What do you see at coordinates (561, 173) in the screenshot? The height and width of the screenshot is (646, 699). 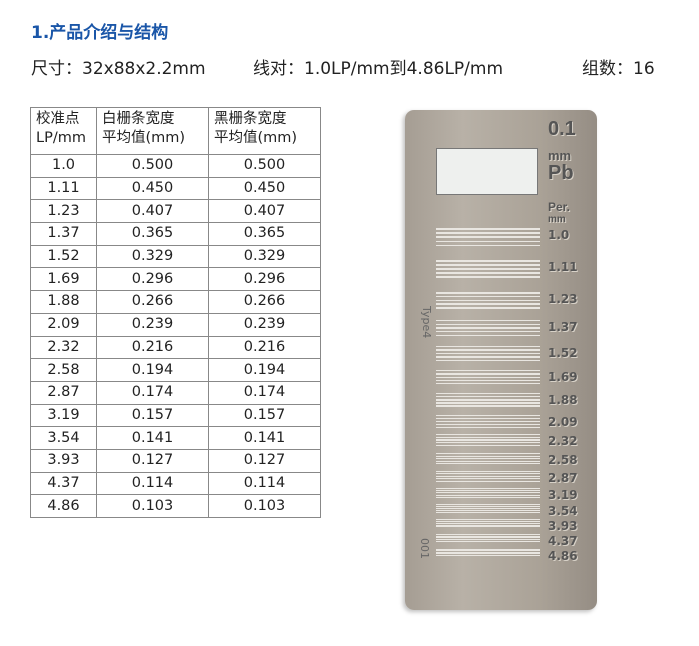 I see `plate-material: Pb` at bounding box center [561, 173].